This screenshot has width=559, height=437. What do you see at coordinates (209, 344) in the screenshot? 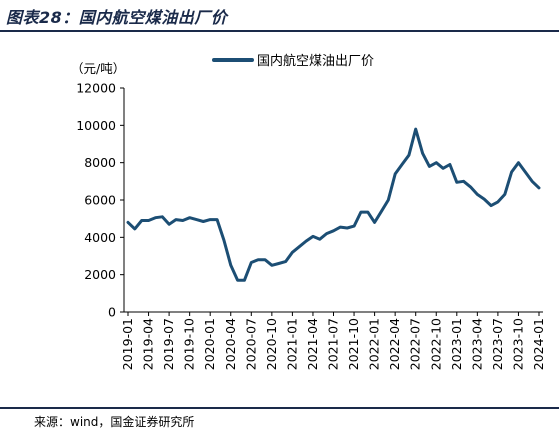
I see `x-tick-label: 2020-01` at bounding box center [209, 344].